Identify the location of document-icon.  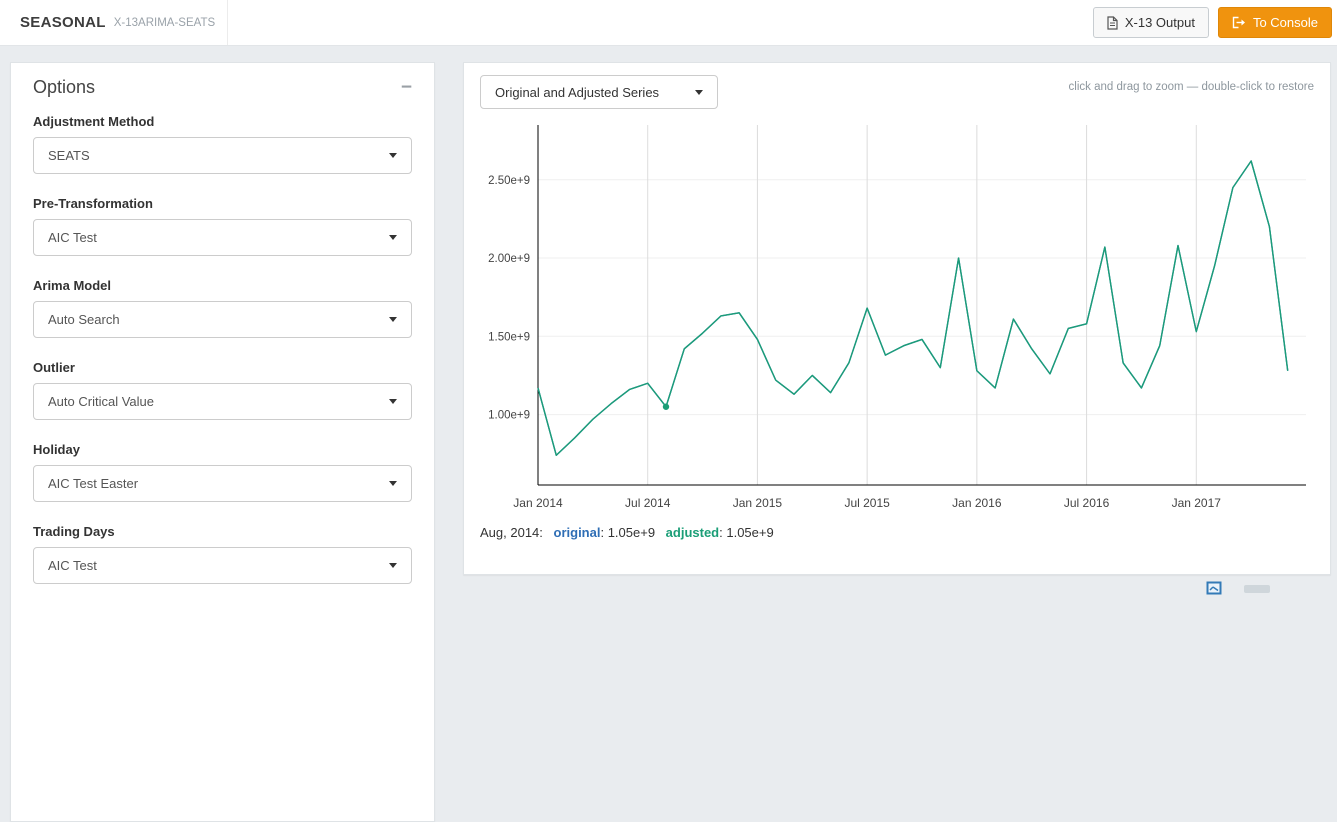
(1112, 22).